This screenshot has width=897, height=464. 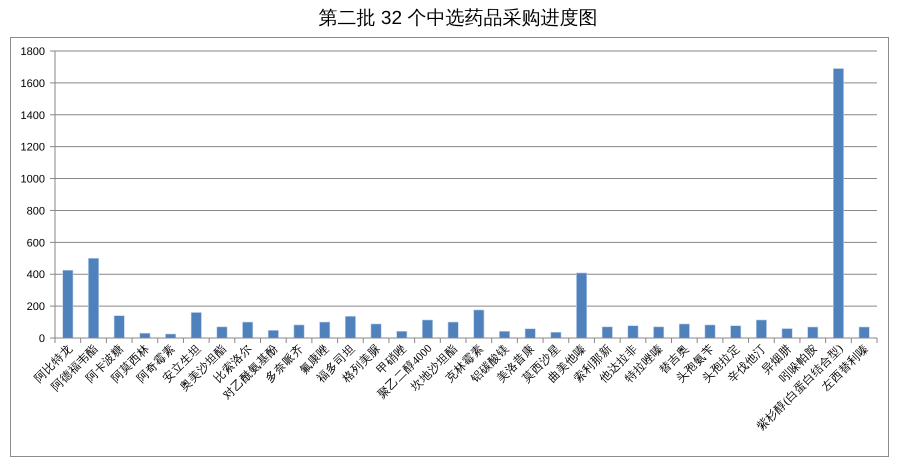 What do you see at coordinates (35, 275) in the screenshot?
I see `y-tick-label: 400` at bounding box center [35, 275].